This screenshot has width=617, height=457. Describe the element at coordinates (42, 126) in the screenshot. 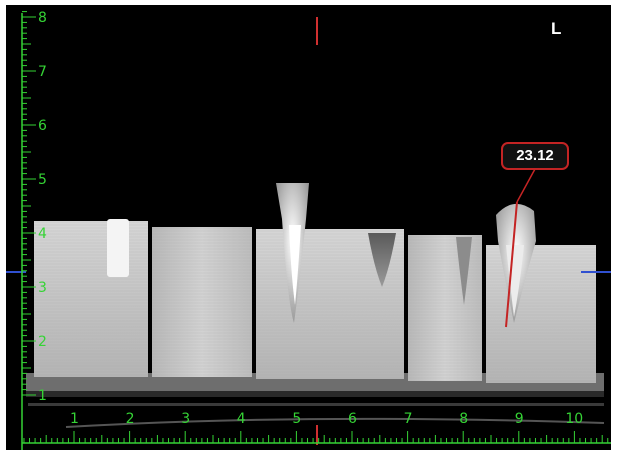

I see `vertical-ruler-label: 6` at that location.